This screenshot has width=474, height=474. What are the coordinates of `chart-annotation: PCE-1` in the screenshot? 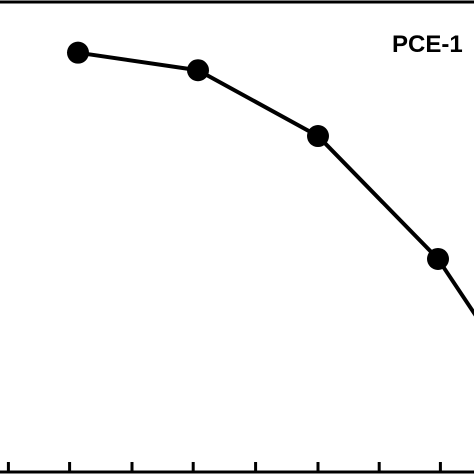 It's located at (427, 44).